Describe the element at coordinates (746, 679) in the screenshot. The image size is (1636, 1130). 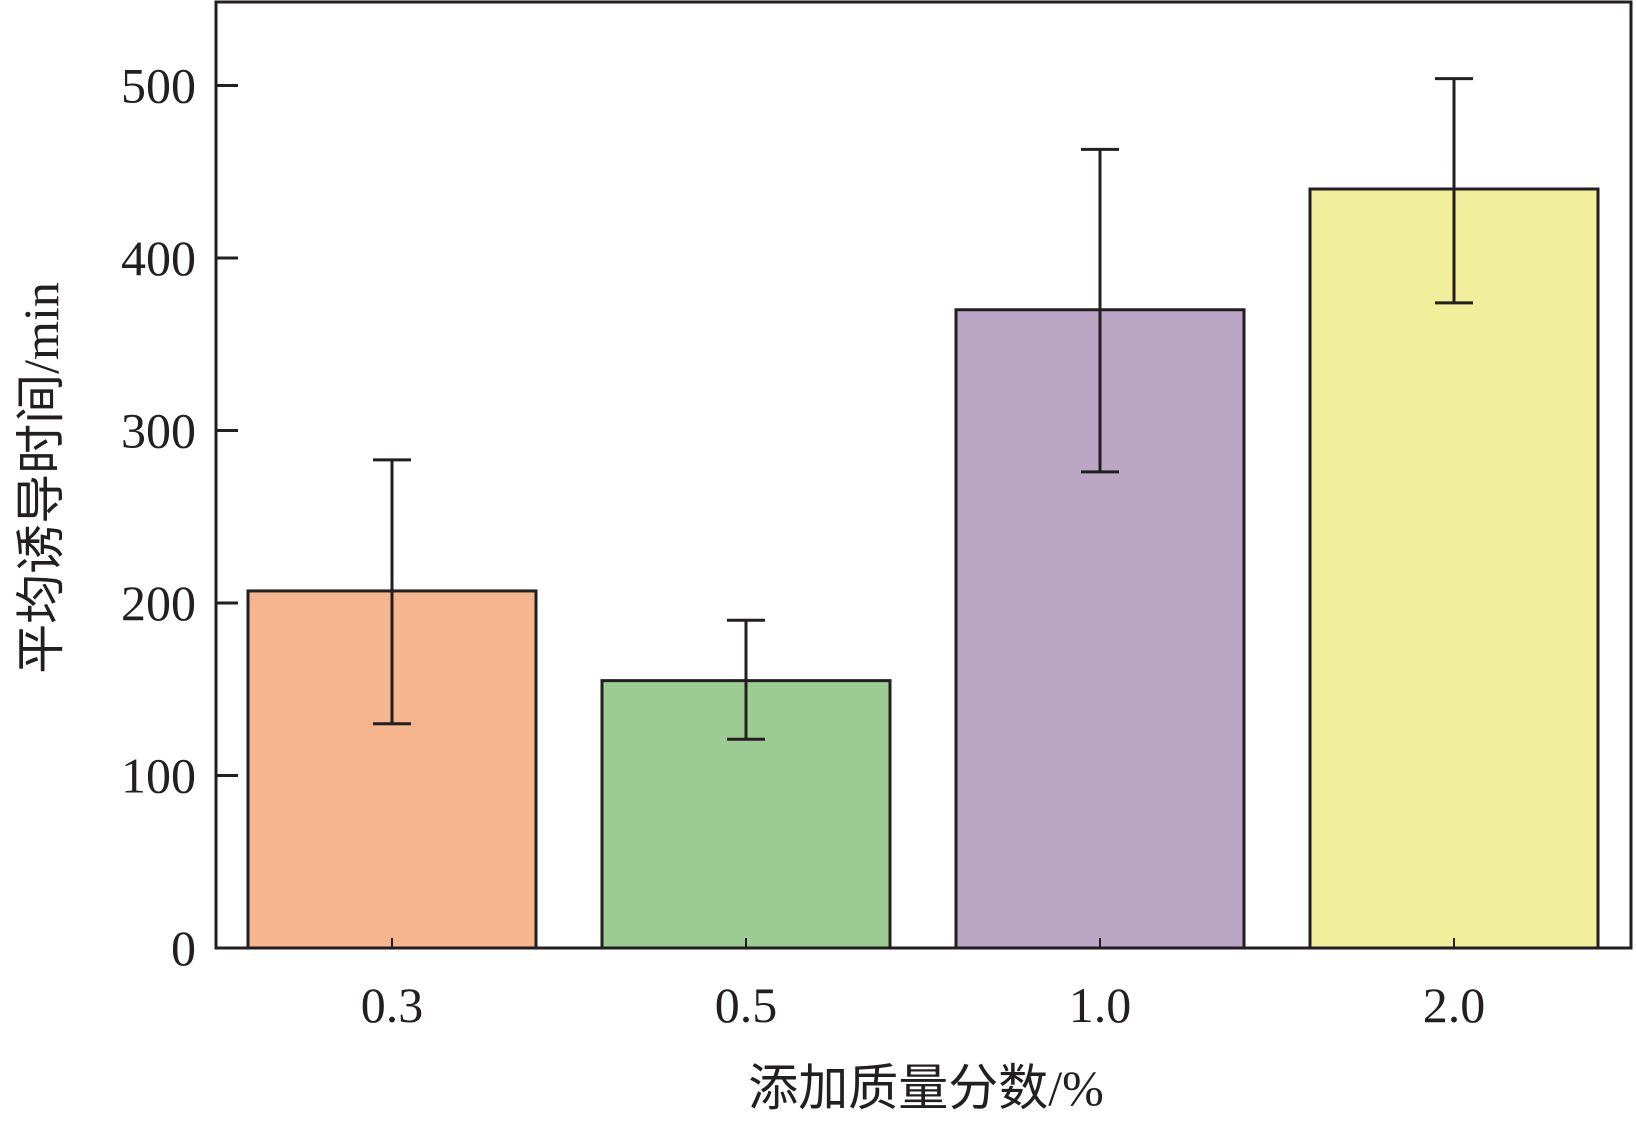
I see `error-bar-0.5` at that location.